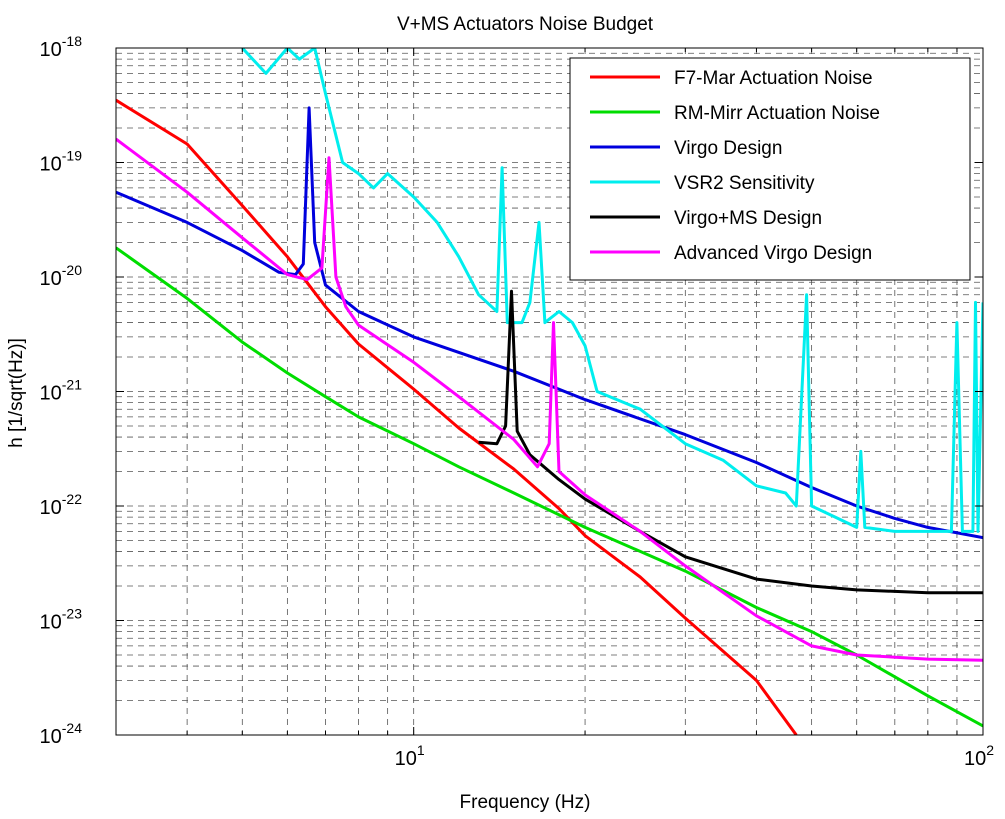  What do you see at coordinates (525, 802) in the screenshot?
I see `x-axis-label: Frequency (Hz)` at bounding box center [525, 802].